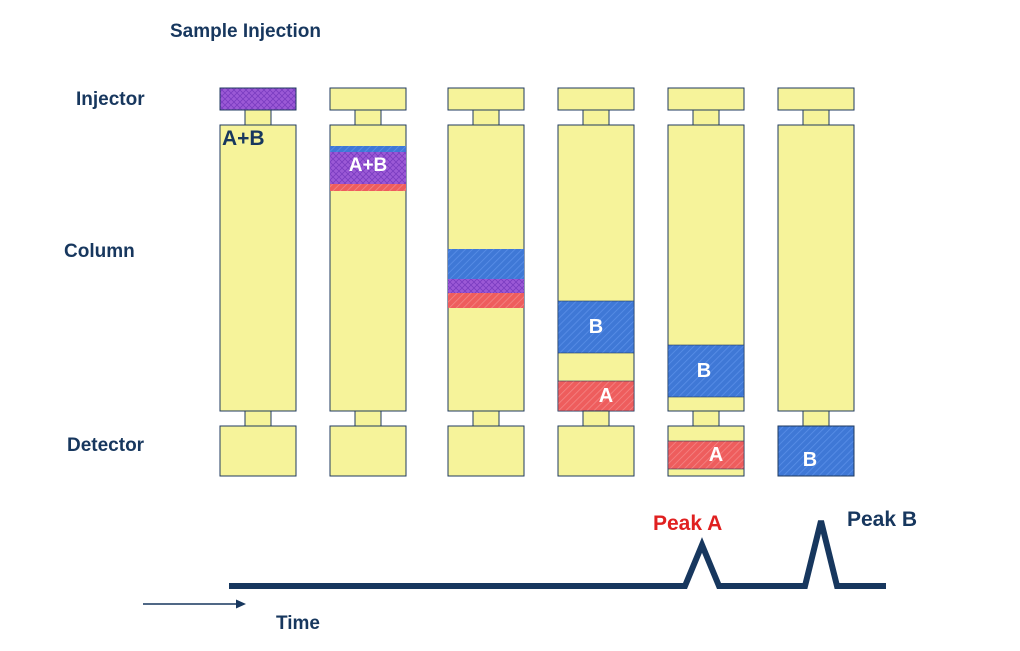 The width and height of the screenshot is (1020, 651). I want to click on peak-a-label: Peak A, so click(688, 523).